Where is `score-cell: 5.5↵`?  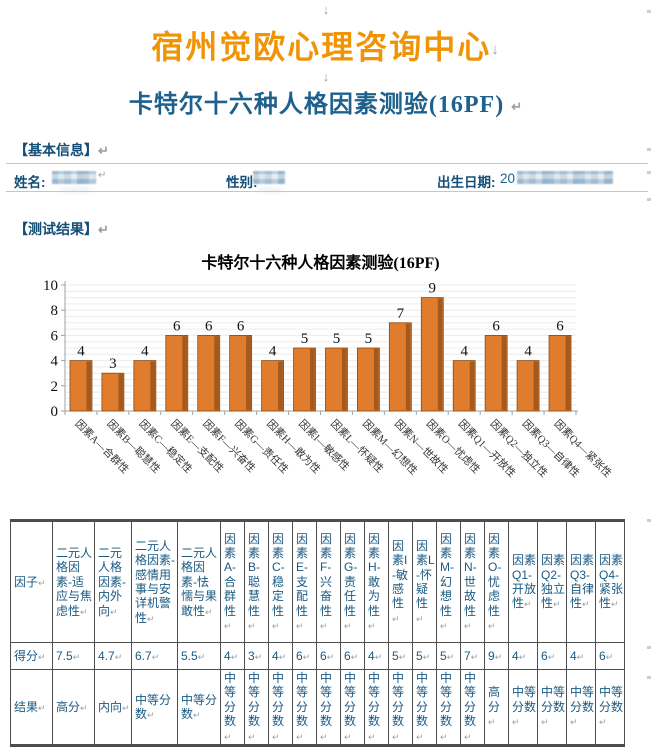 score-cell: 5.5↵ is located at coordinates (199, 656).